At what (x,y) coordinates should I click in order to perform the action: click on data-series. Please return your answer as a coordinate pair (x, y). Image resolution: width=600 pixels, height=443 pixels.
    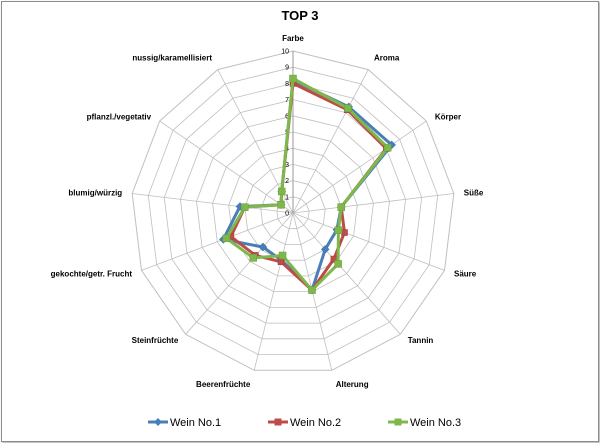
    Looking at the image, I should click on (307, 184).